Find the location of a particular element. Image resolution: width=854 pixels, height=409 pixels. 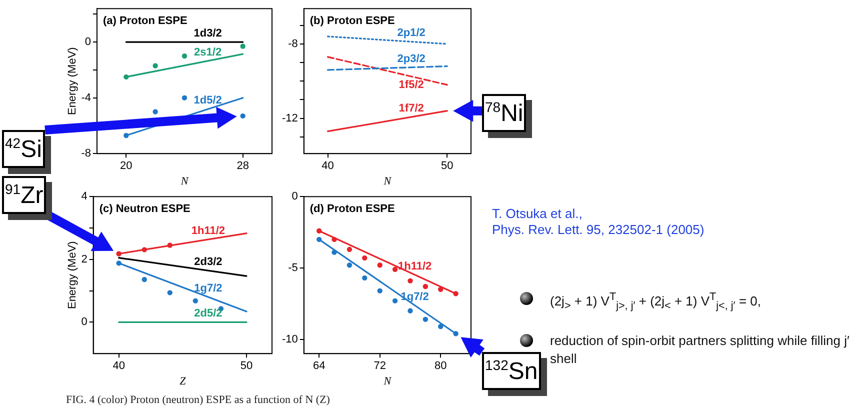

y-tick-label: 2 is located at coordinates (84, 259).